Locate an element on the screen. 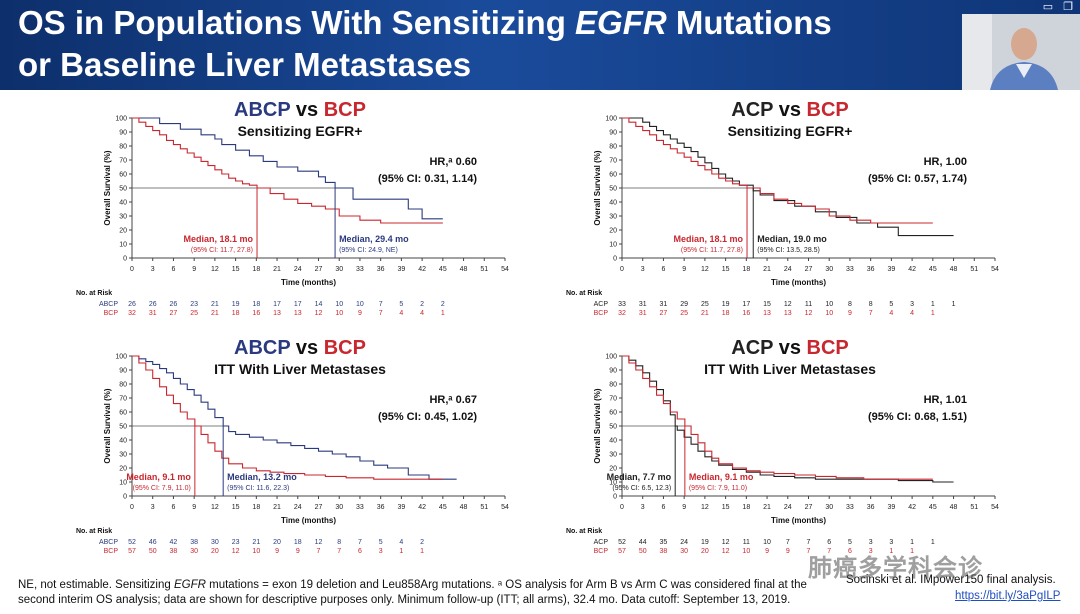  y-axis-label: Overall Survival (%) is located at coordinates (597, 425).